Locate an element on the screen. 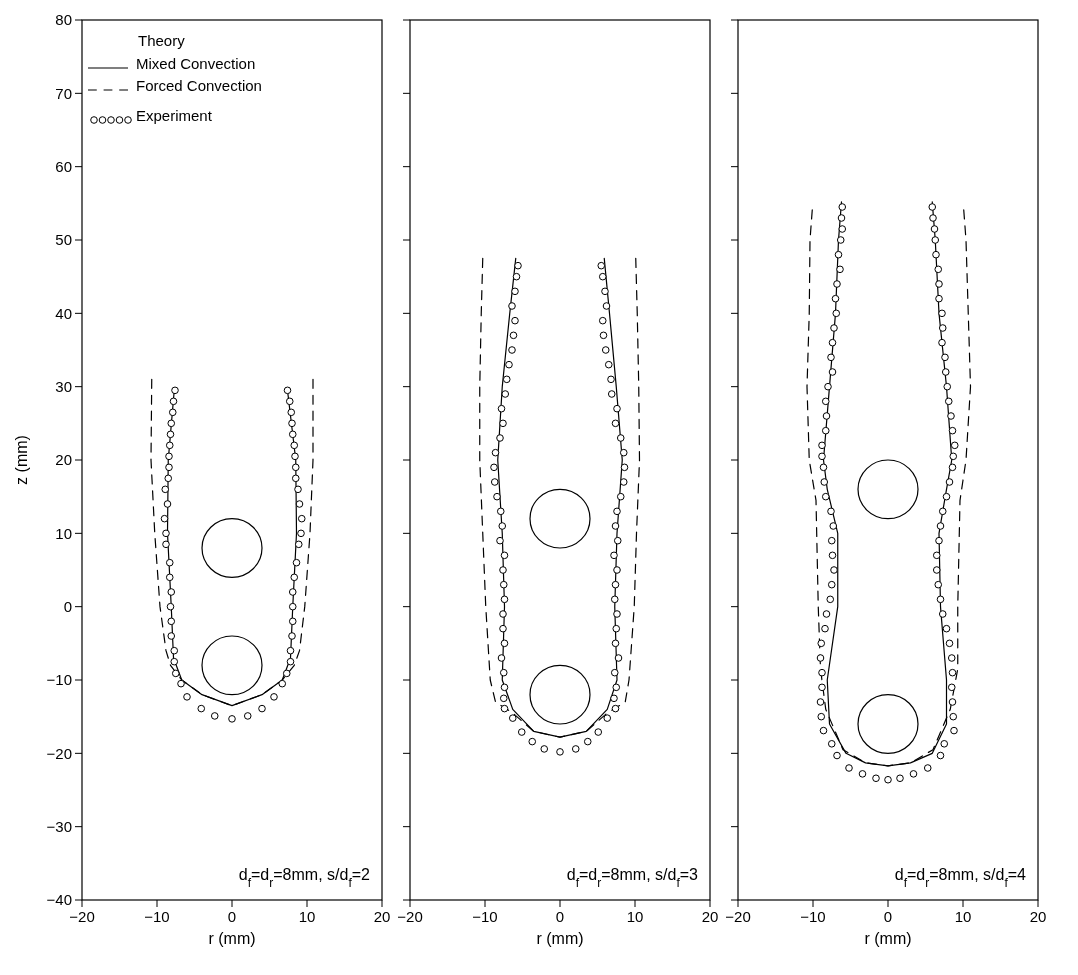 The image size is (1078, 975). y-tick-label: 80 is located at coordinates (63, 20).